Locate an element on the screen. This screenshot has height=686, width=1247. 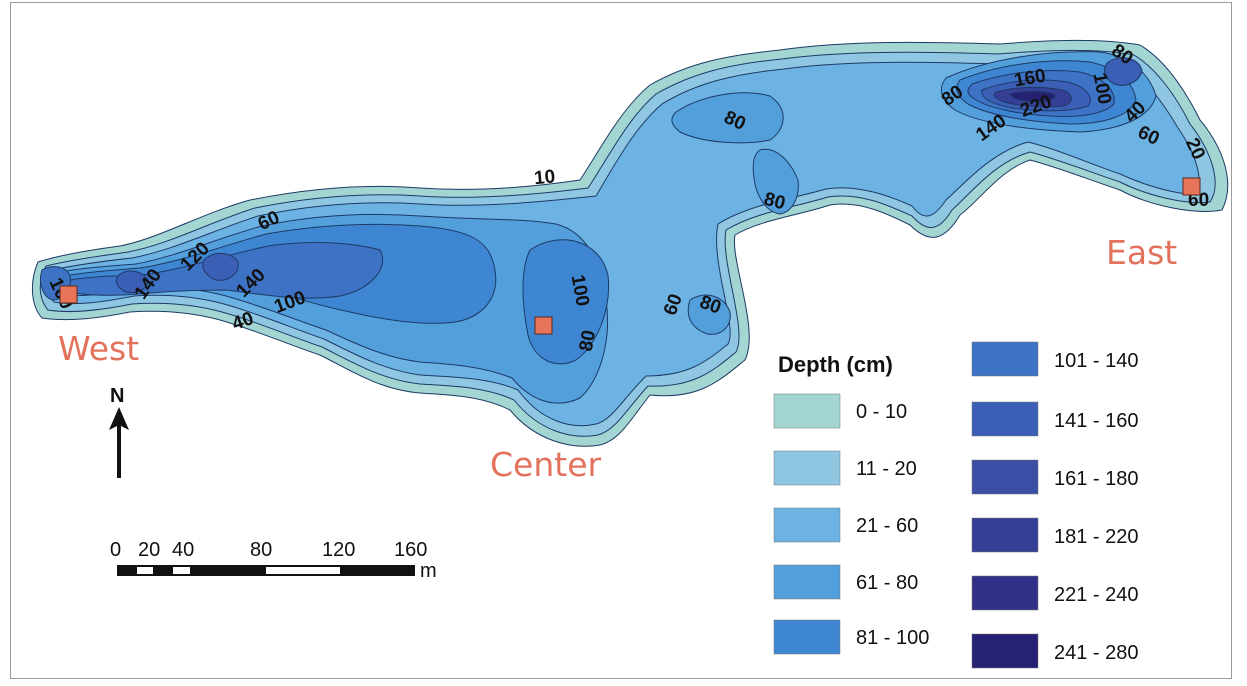
scale-tick-label: 20 is located at coordinates (149, 550).